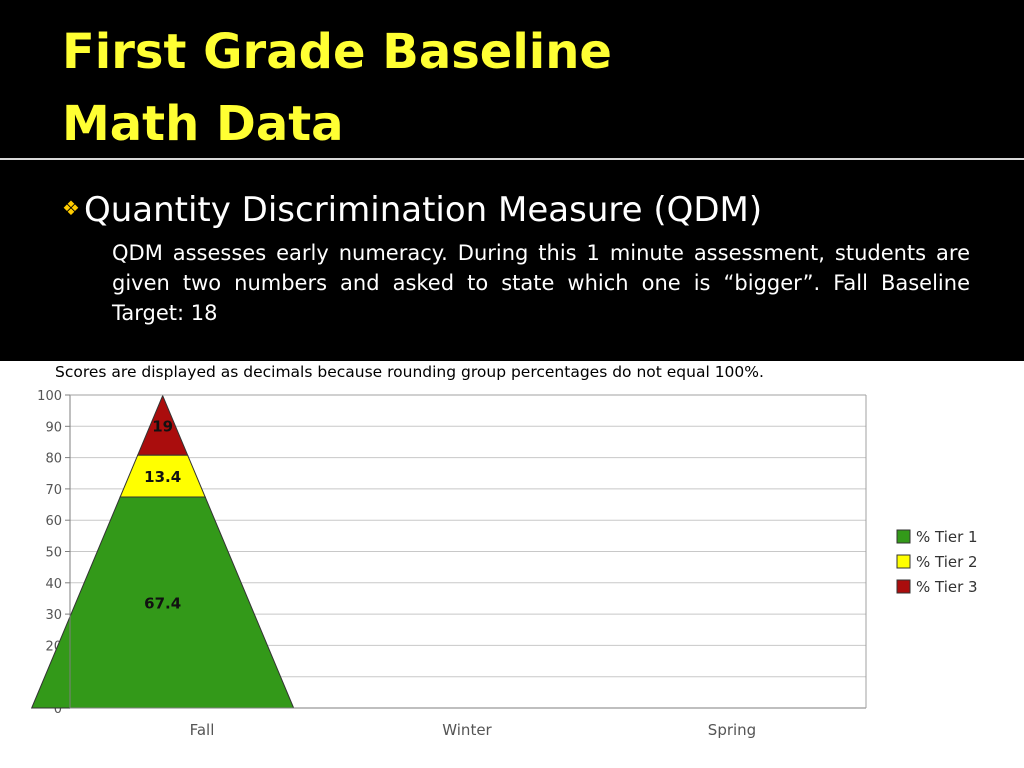 This screenshot has height=768, width=1024. Describe the element at coordinates (947, 562) in the screenshot. I see `legend-label: % Tier 2` at that location.